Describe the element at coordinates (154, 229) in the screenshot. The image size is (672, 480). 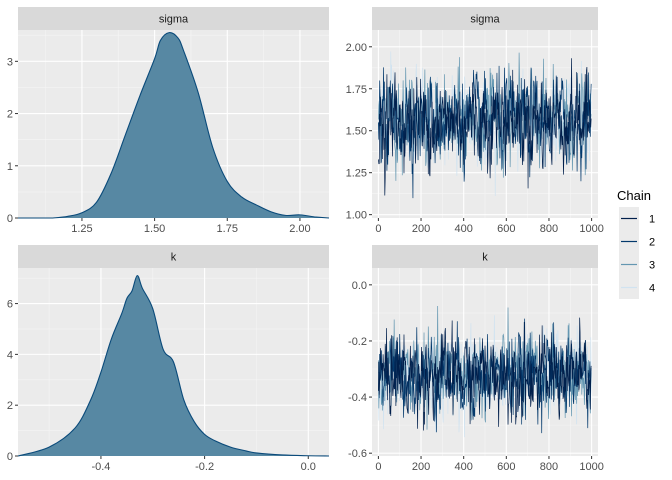
I see `x-tick-label: 1.50` at that location.